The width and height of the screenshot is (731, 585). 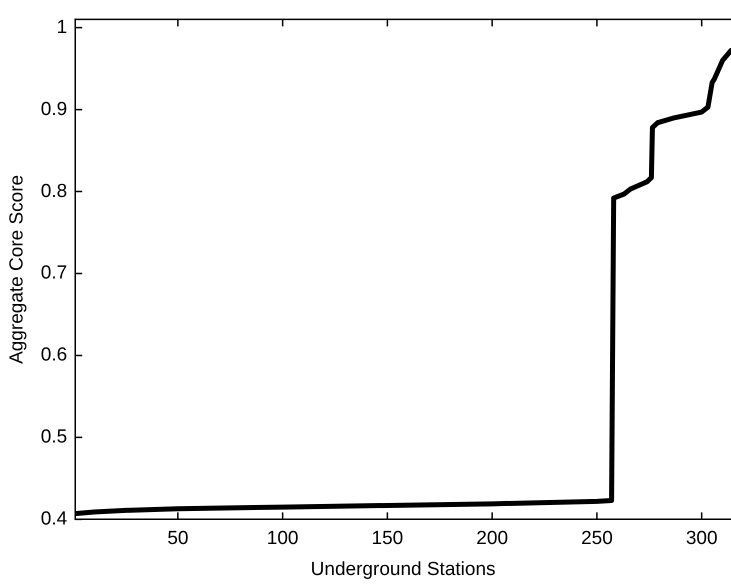 What do you see at coordinates (54, 355) in the screenshot?
I see `y-tick-label: 0.6` at bounding box center [54, 355].